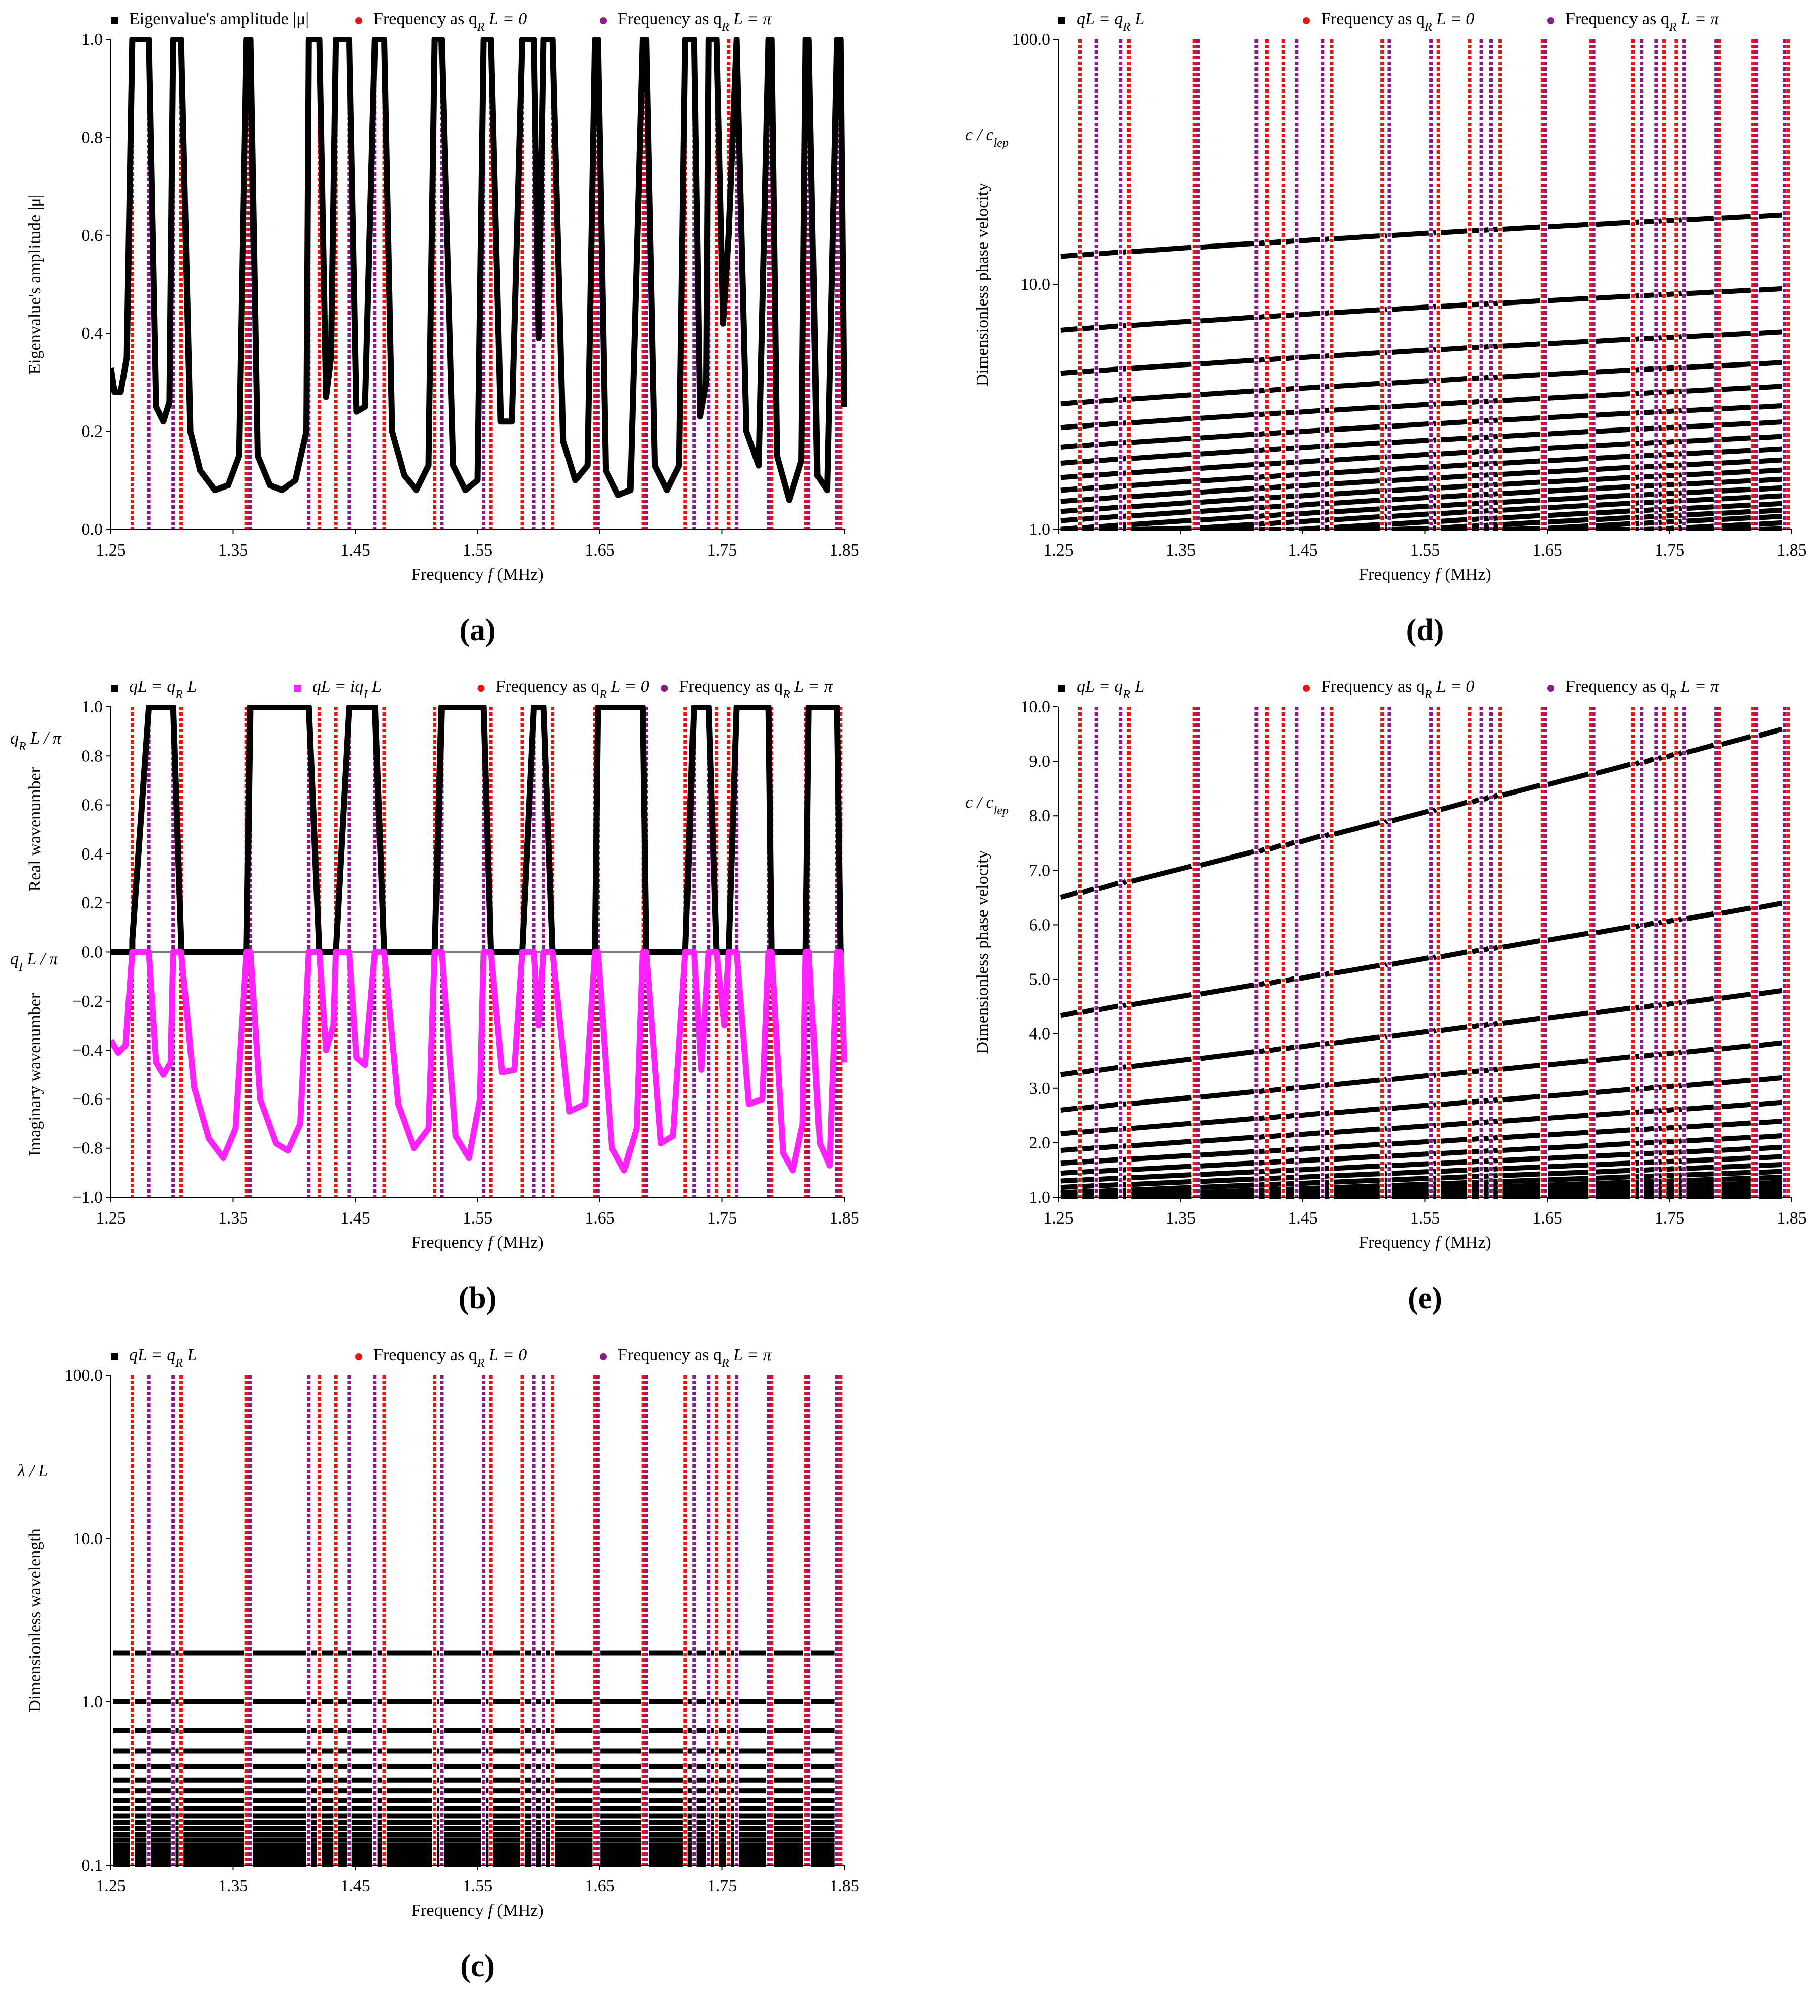  Describe the element at coordinates (35, 1074) in the screenshot. I see `y-axis-title-lower: Imaginary wavenumber` at that location.